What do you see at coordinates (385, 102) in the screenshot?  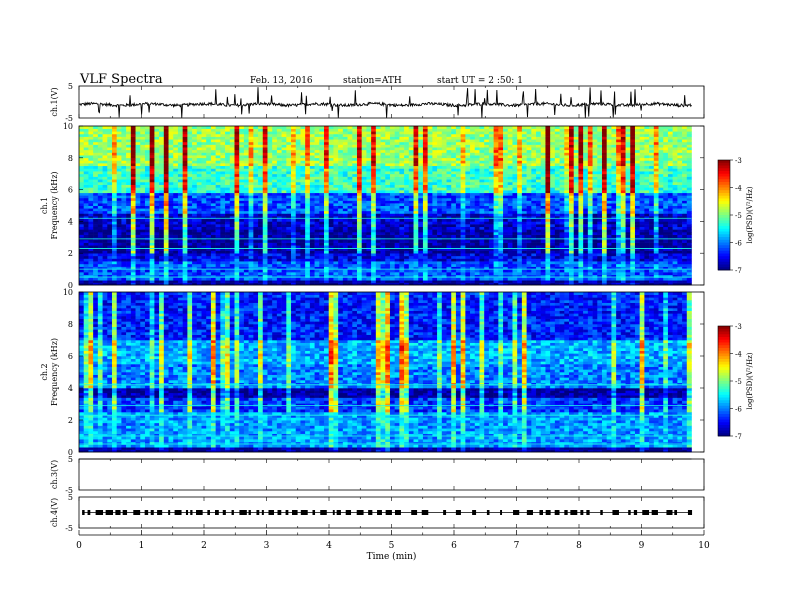 I see `ch1-waveform-line` at bounding box center [385, 102].